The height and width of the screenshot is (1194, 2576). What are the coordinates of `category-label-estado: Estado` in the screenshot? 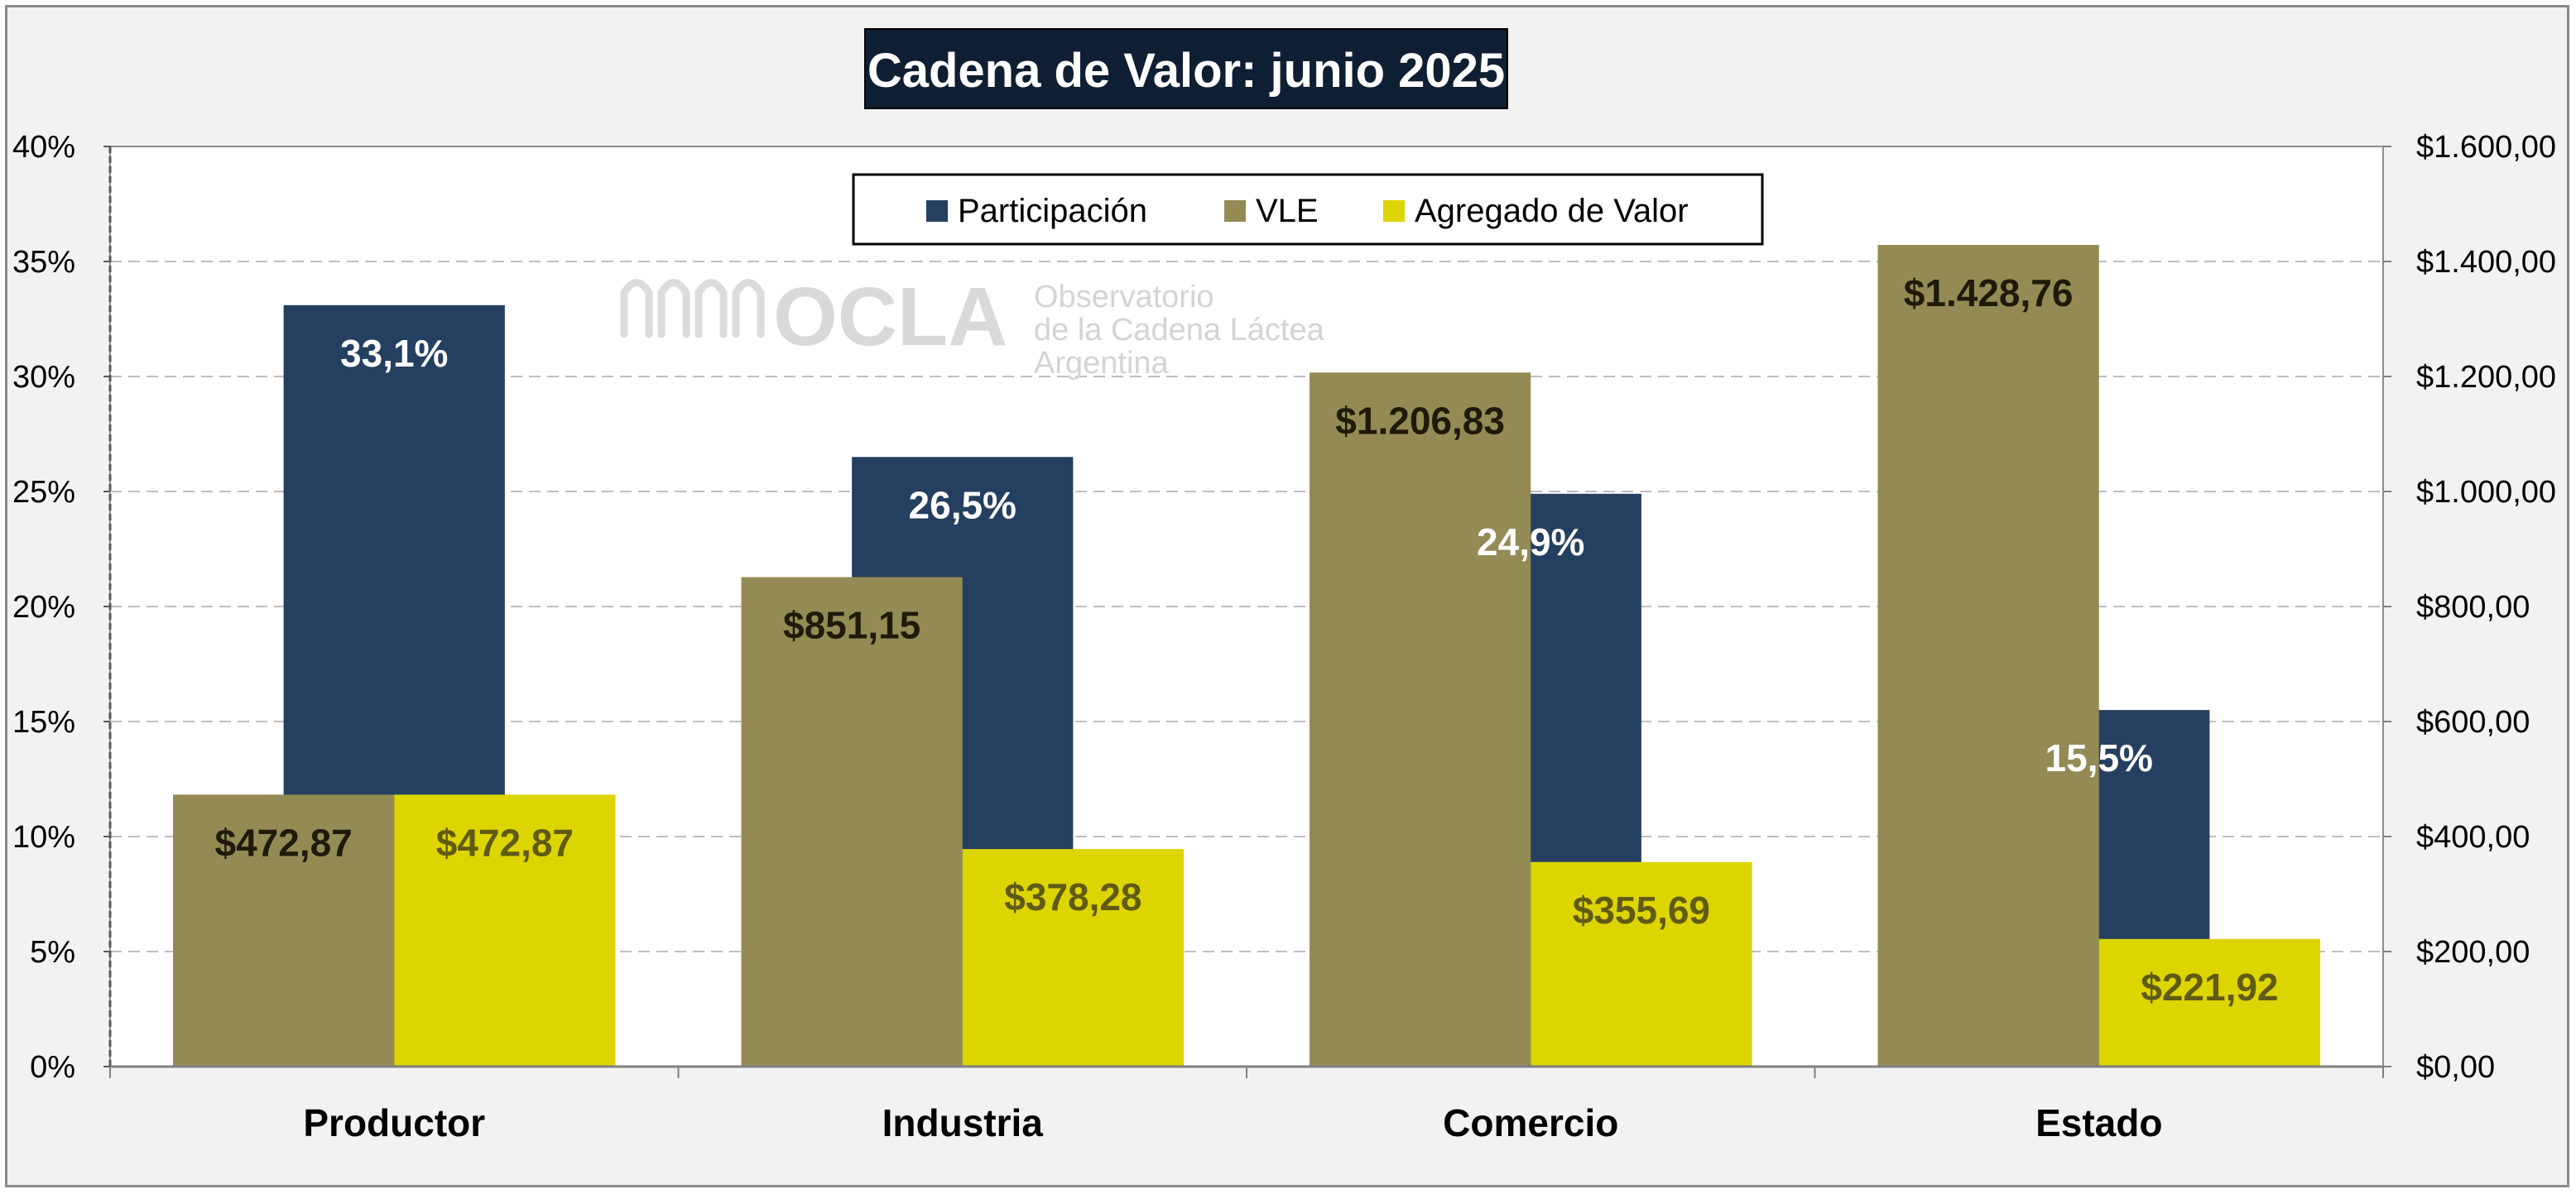 It's located at (2098, 1123).